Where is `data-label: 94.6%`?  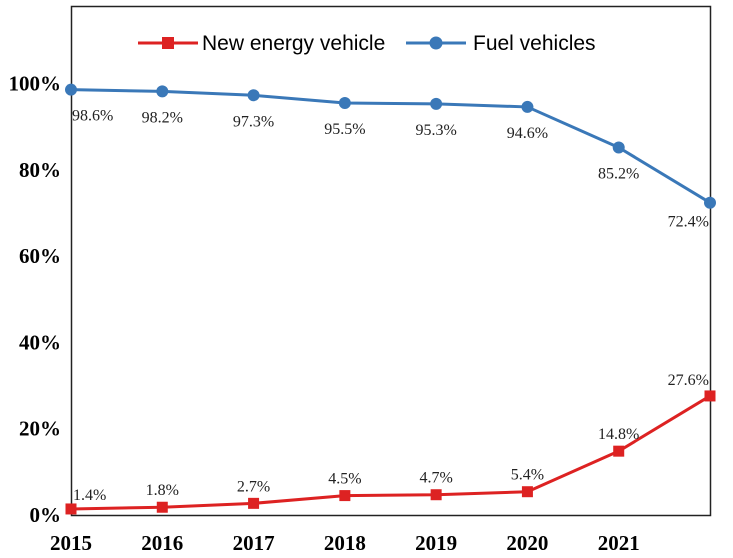 data-label: 94.6% is located at coordinates (527, 133).